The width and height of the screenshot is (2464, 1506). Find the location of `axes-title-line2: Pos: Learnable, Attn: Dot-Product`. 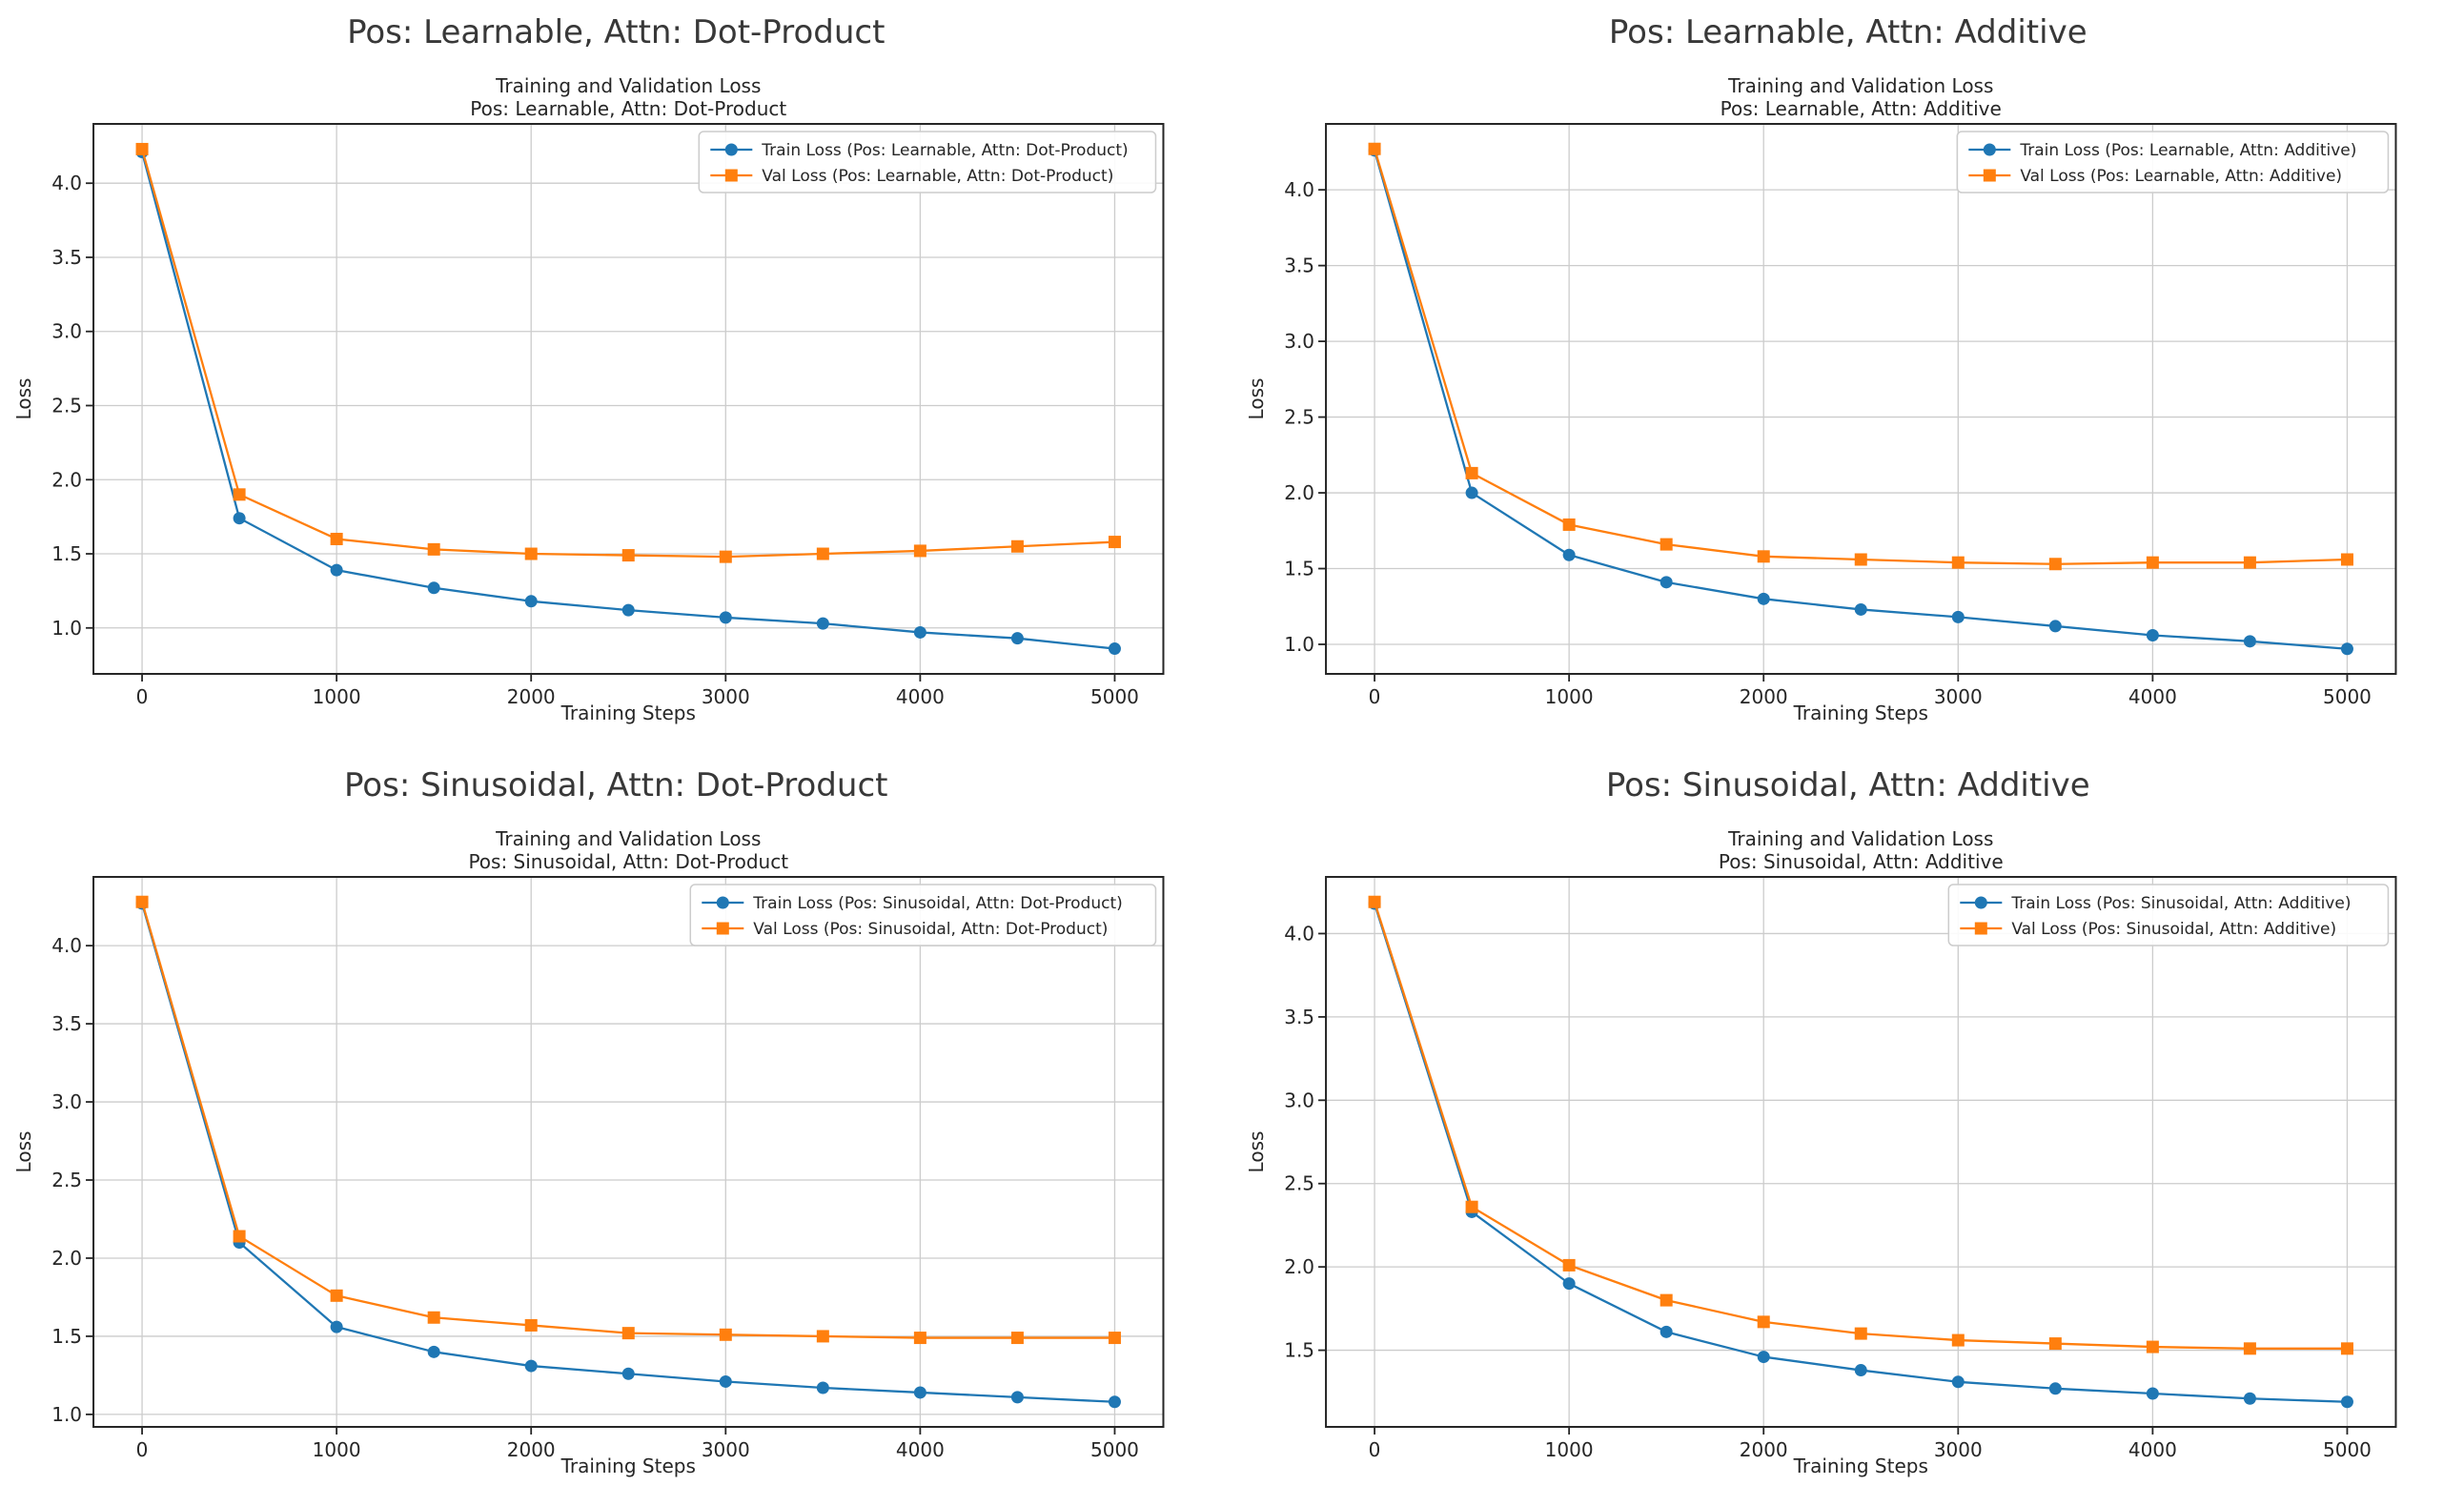

axes-title-line2: Pos: Learnable, Attn: Dot-Product is located at coordinates (628, 108).